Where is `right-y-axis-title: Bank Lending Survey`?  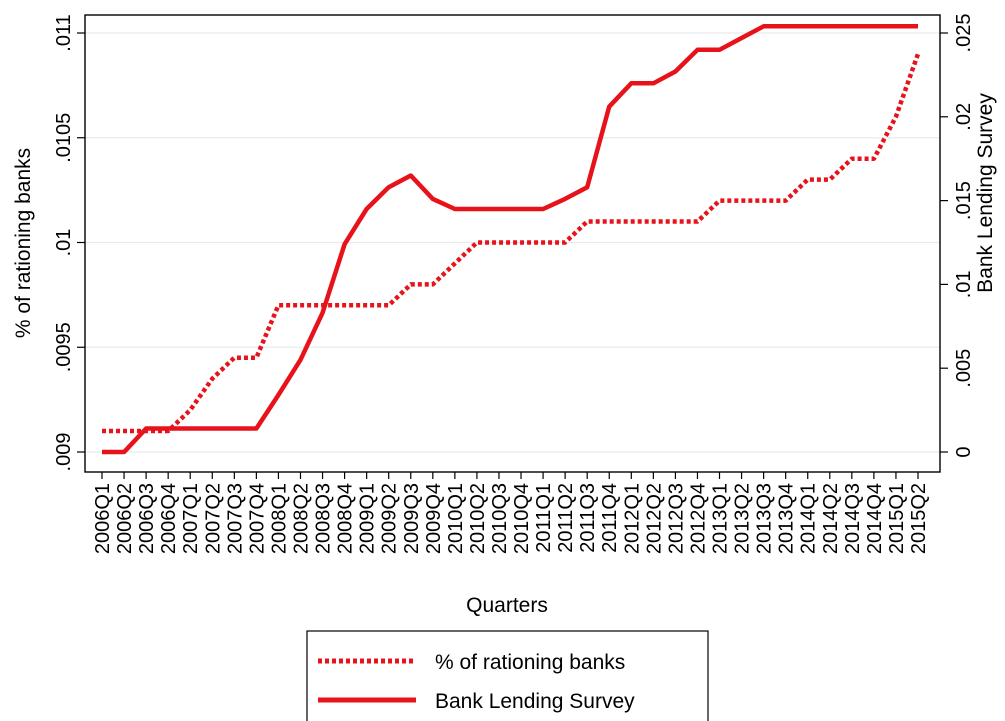
right-y-axis-title: Bank Lending Survey is located at coordinates (985, 193).